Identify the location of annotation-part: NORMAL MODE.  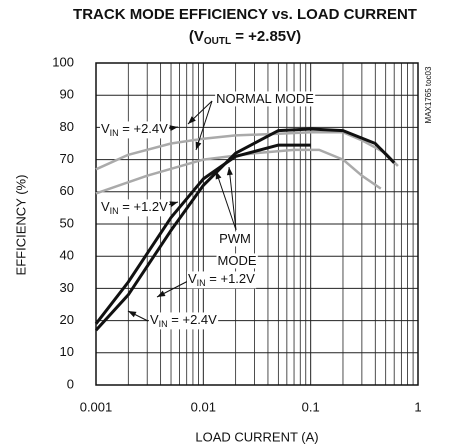
(265, 98).